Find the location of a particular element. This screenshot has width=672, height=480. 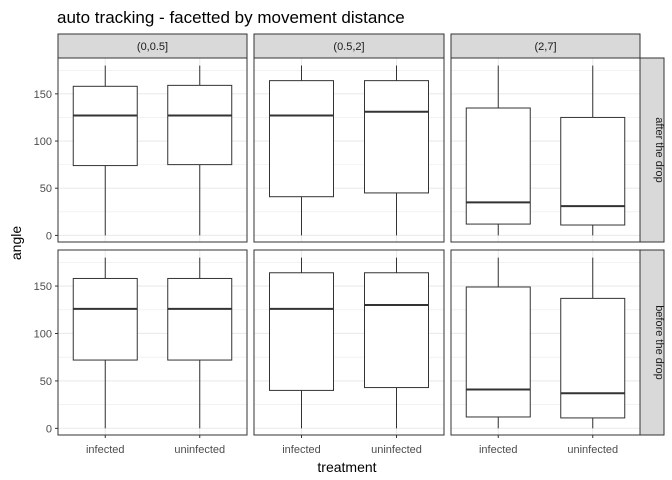

y-axis-title: angle is located at coordinates (16, 243).